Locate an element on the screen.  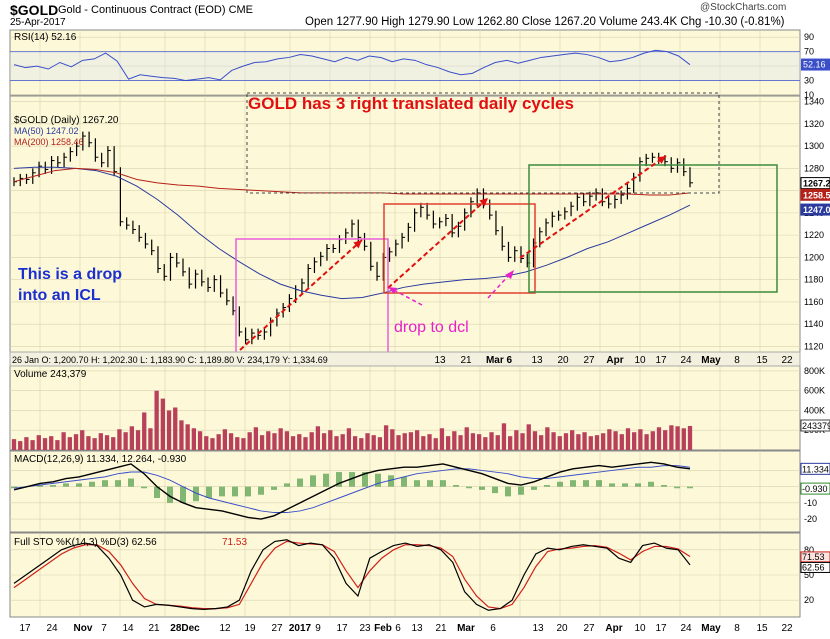
dcl-arrow-left is located at coordinates (407, 297).